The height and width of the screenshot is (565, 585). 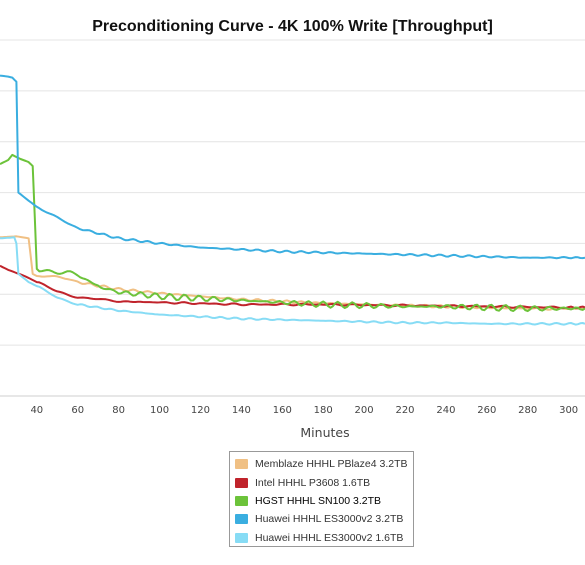 What do you see at coordinates (331, 464) in the screenshot?
I see `legend-label: Memblaze HHHL PBlaze4 3.2TB` at bounding box center [331, 464].